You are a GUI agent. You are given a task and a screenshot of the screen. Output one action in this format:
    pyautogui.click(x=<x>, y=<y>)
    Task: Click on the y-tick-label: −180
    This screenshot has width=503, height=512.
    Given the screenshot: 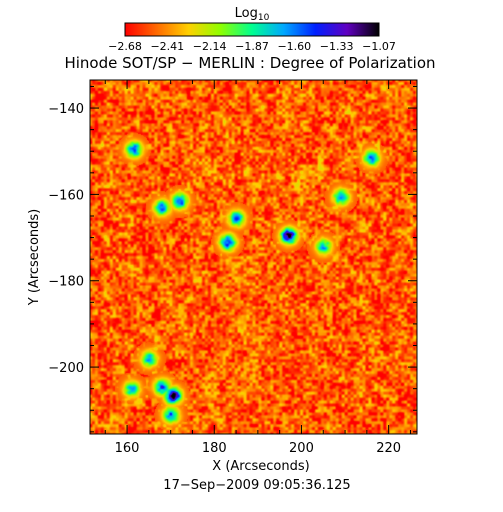 What is the action you would take?
    pyautogui.click(x=66, y=282)
    